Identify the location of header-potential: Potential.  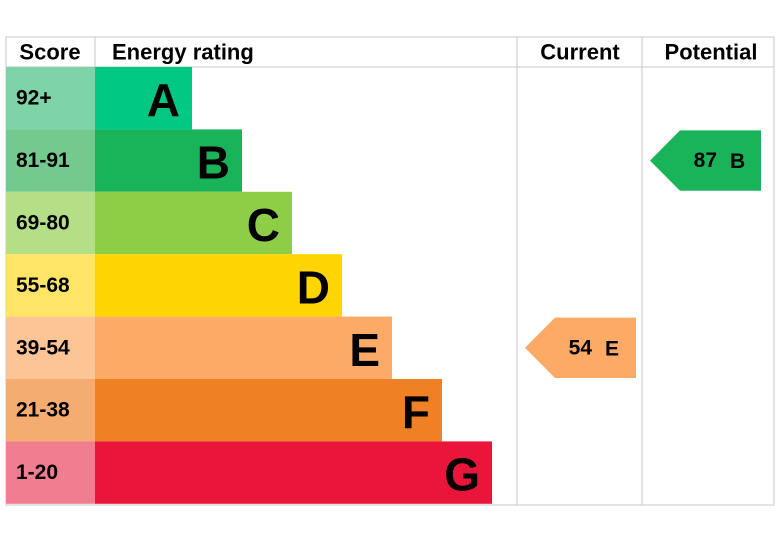
(711, 52).